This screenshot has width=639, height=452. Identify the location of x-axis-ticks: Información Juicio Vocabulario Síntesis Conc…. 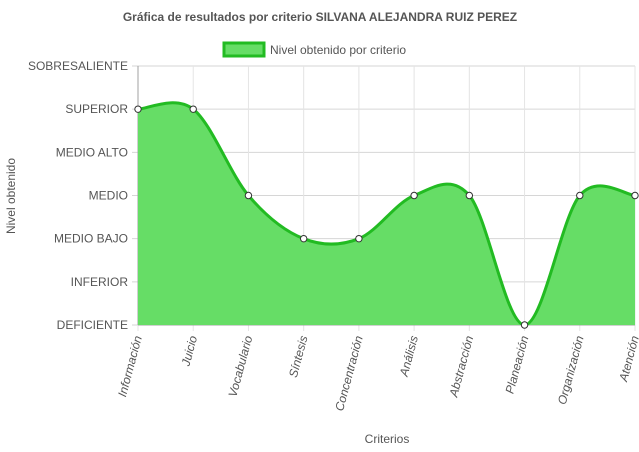
(377, 373).